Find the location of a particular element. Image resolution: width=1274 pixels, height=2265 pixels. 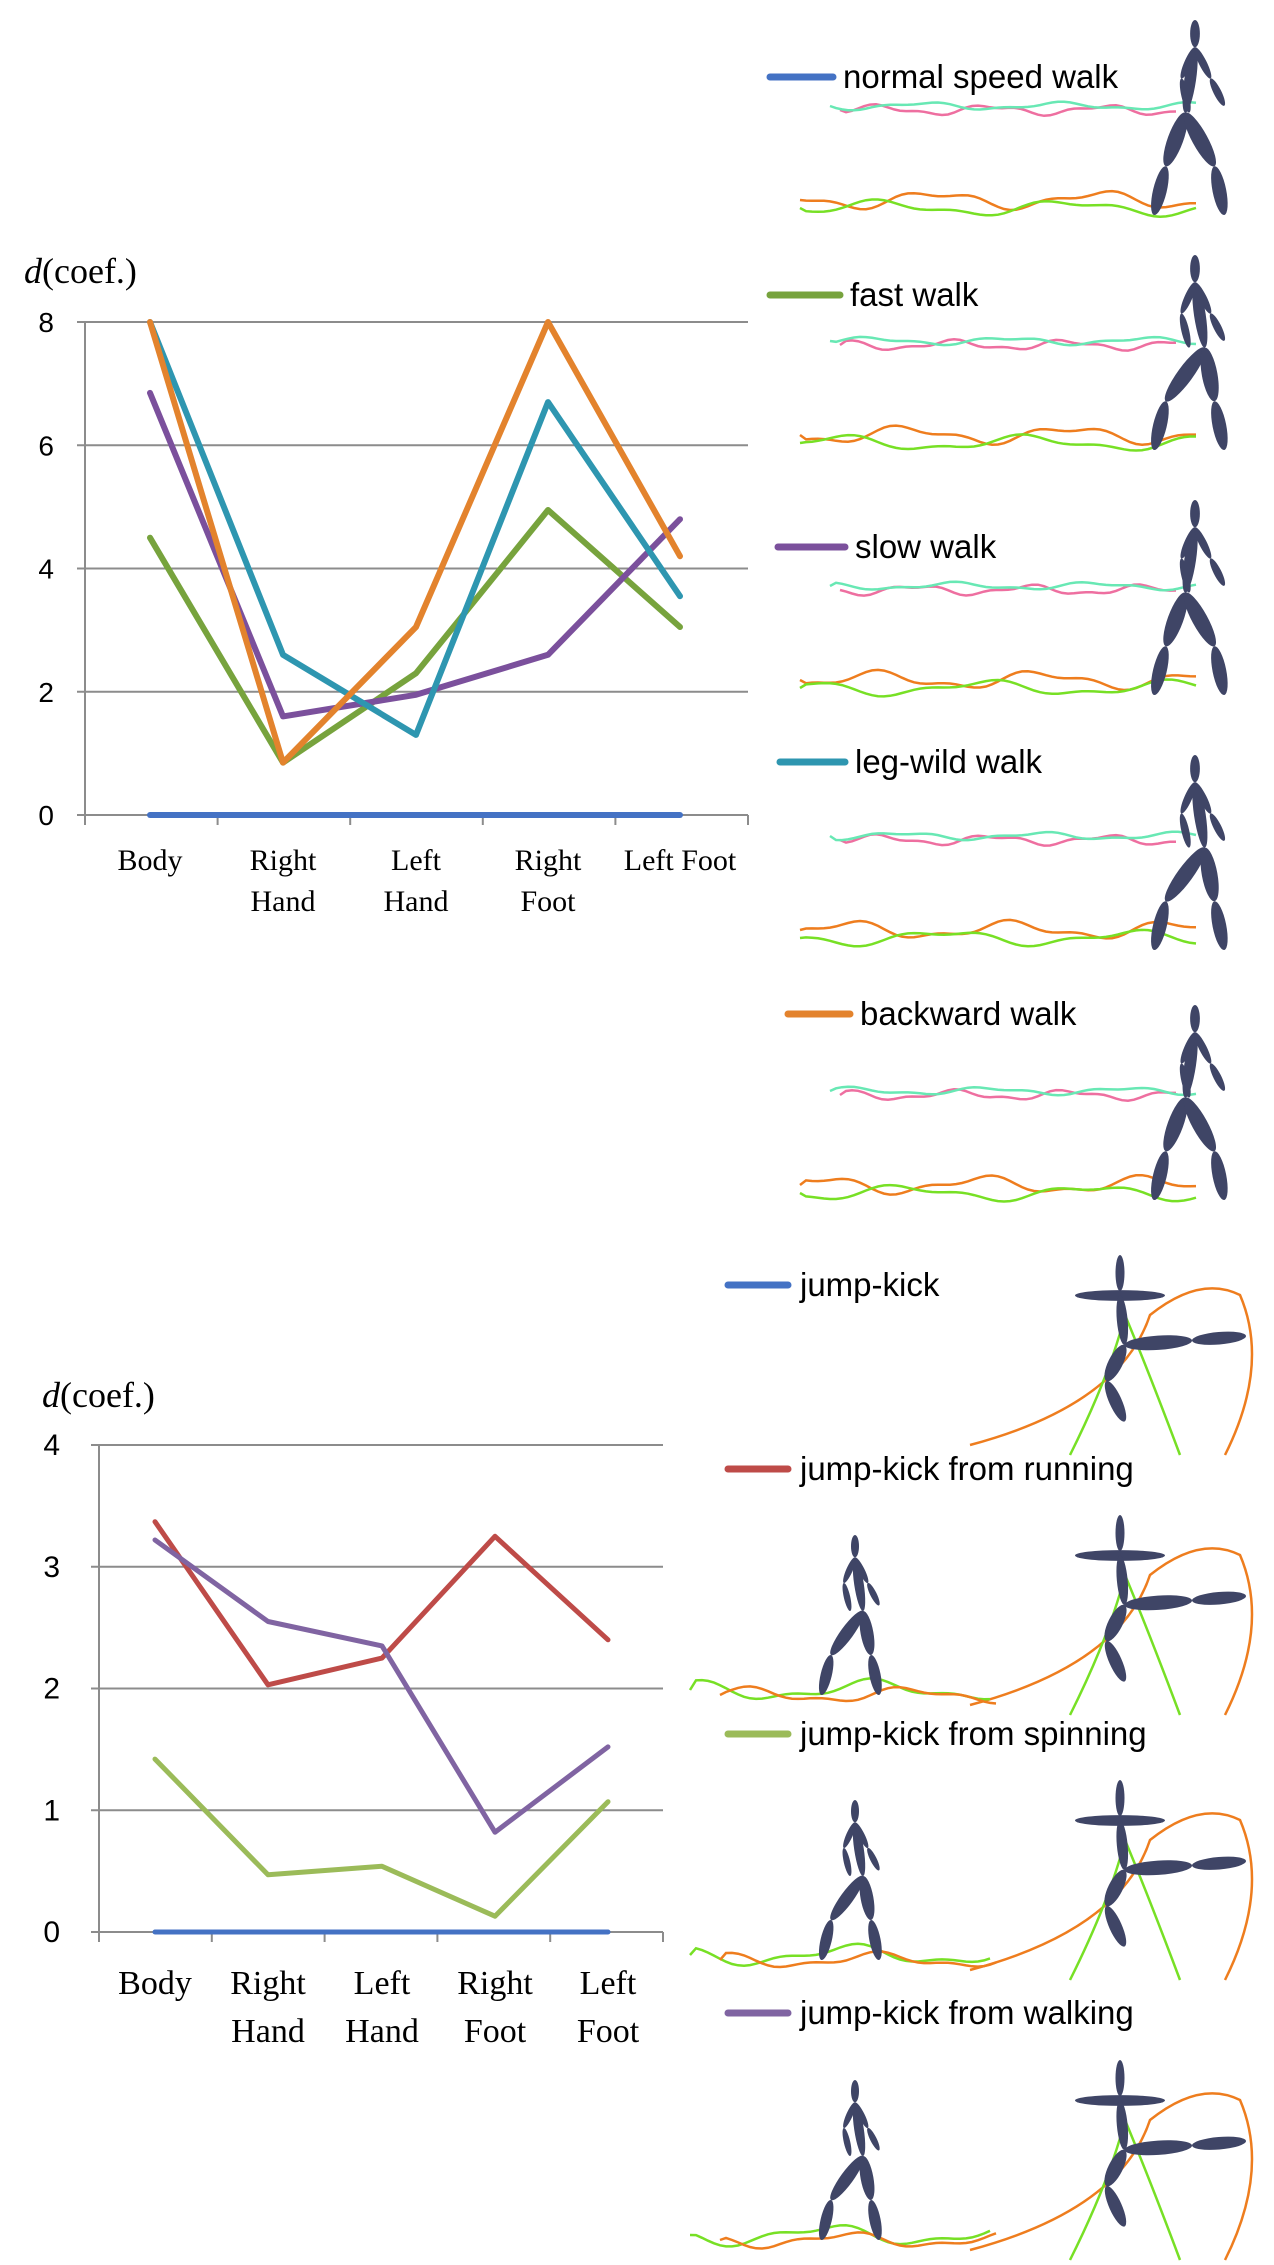

y-tick-label: 4 is located at coordinates (46, 569).